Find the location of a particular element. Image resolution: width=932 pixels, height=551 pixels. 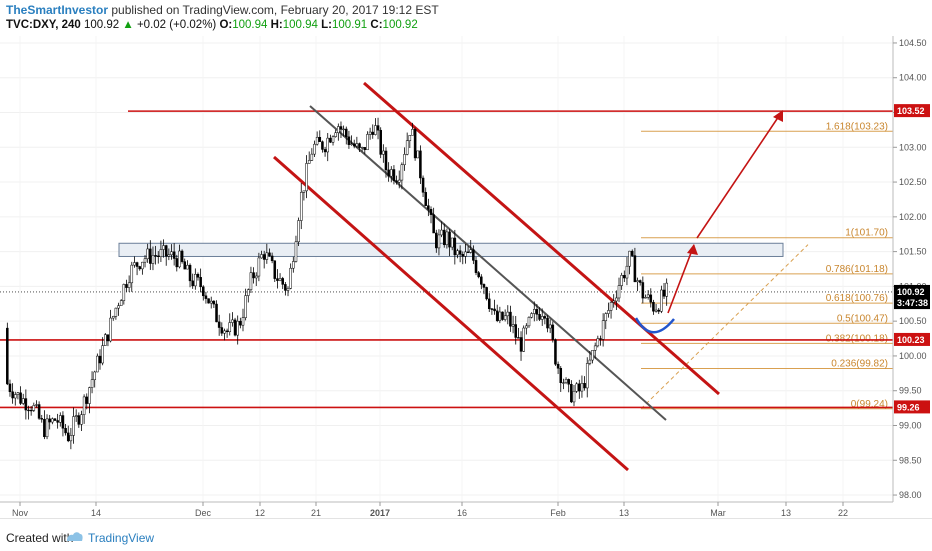

price-label: 99.26 is located at coordinates (908, 407).